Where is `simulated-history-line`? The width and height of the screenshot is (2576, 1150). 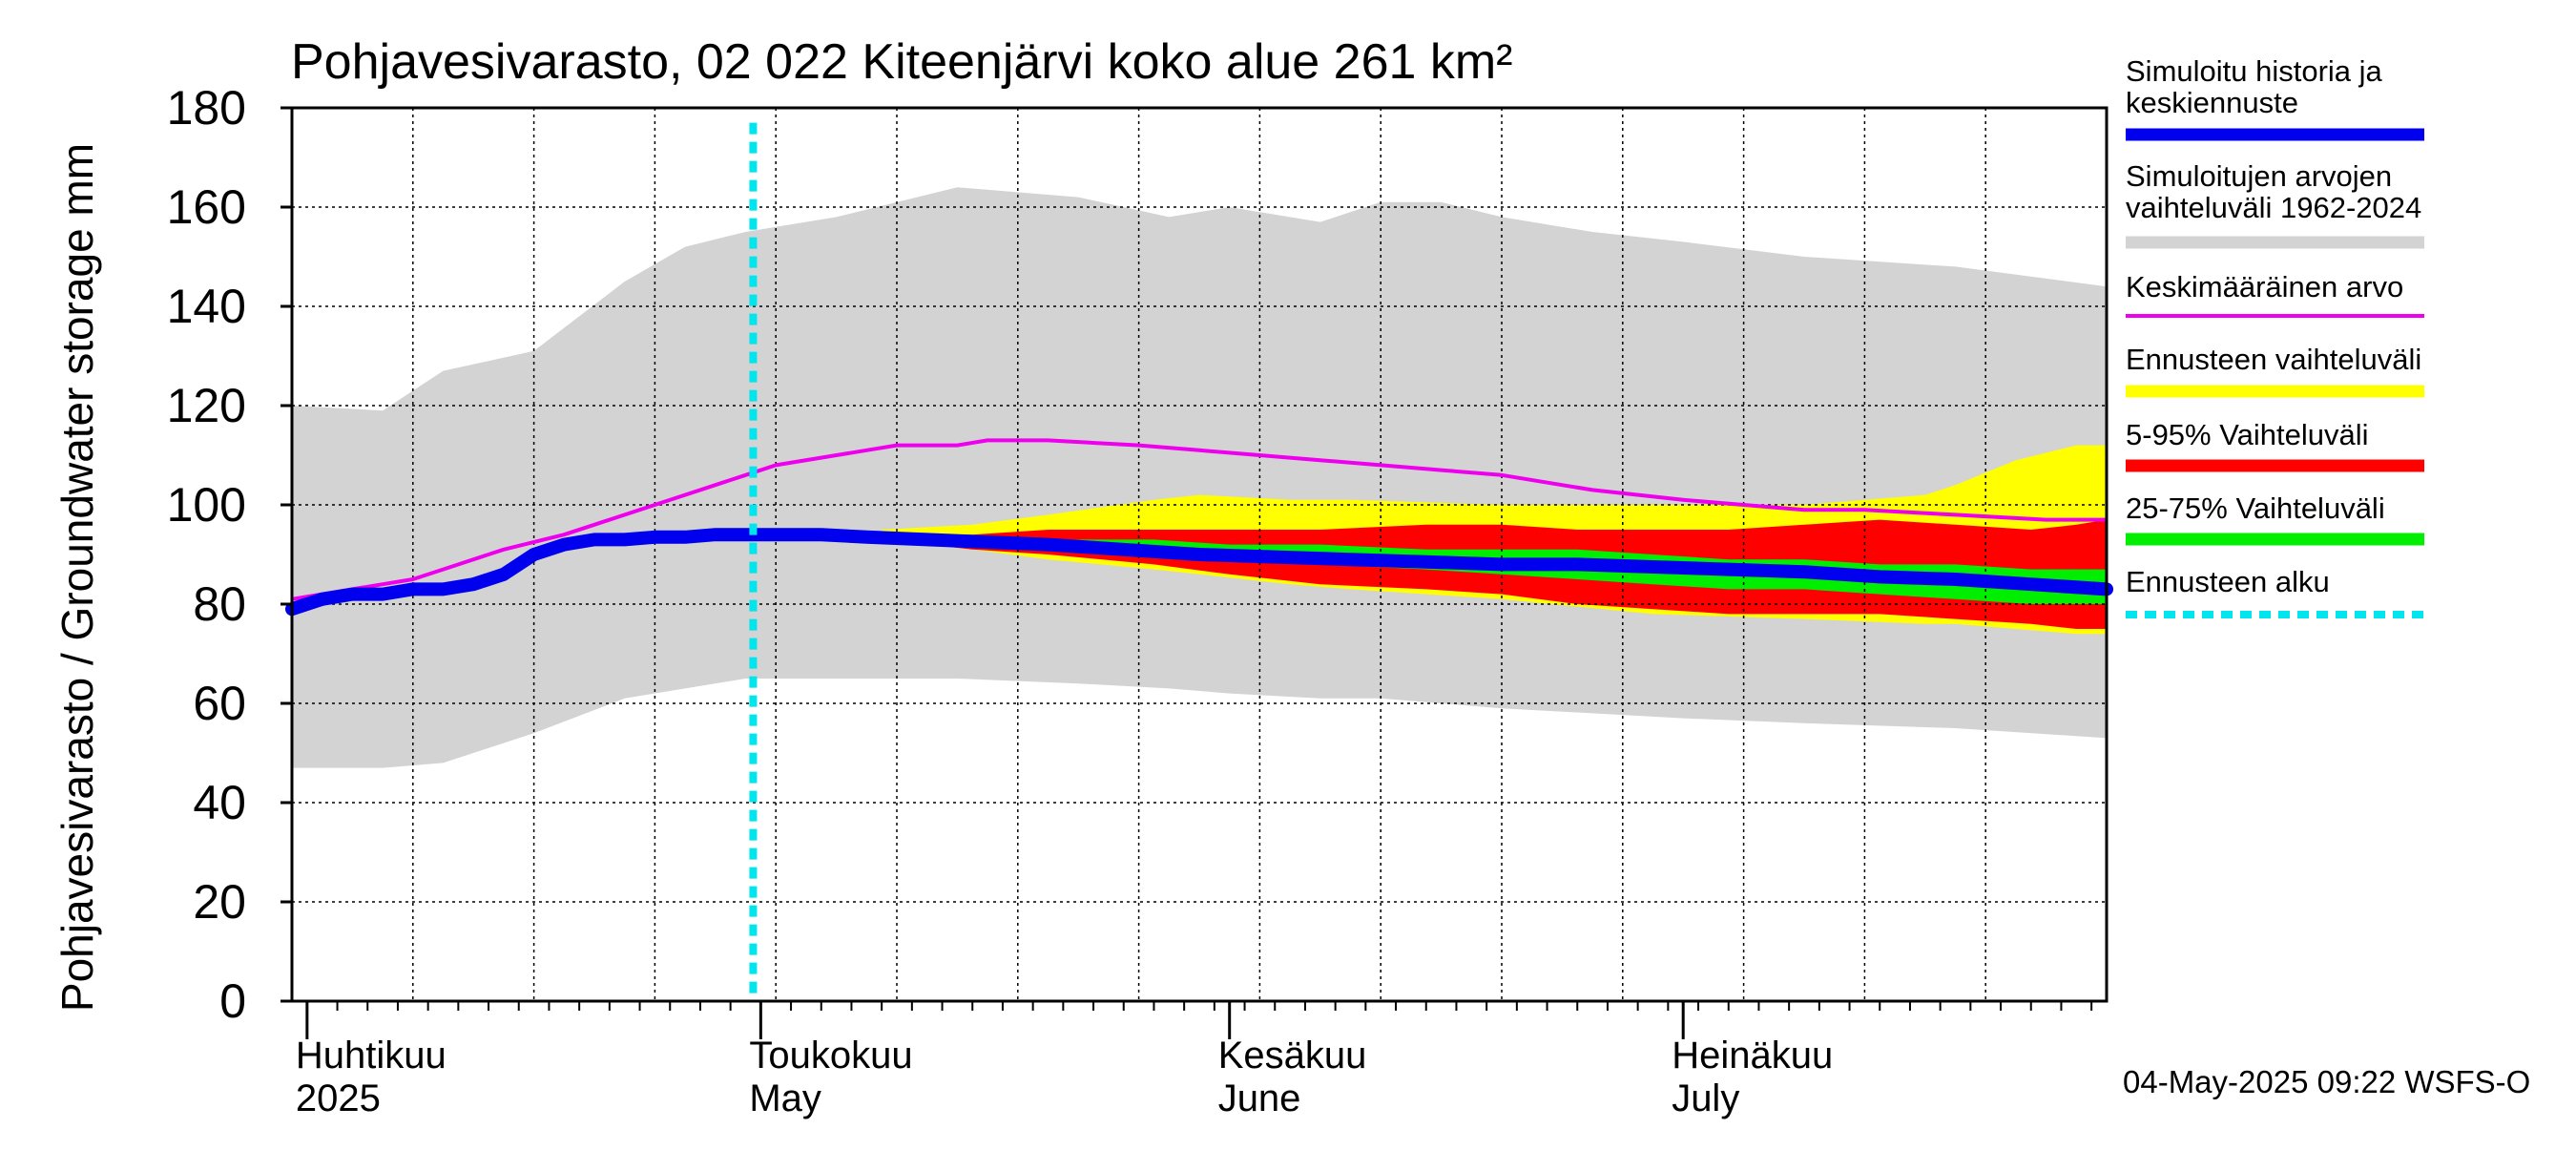 simulated-history-line is located at coordinates (1199, 572).